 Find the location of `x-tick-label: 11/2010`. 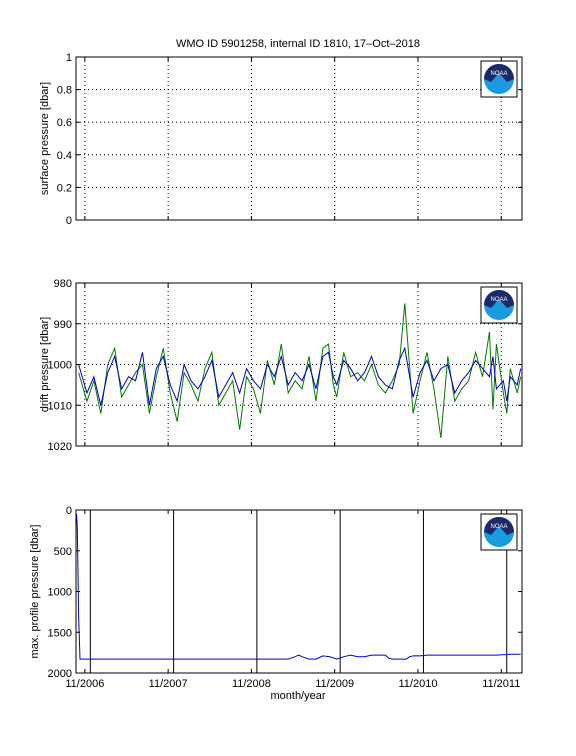

x-tick-label: 11/2010 is located at coordinates (418, 684).